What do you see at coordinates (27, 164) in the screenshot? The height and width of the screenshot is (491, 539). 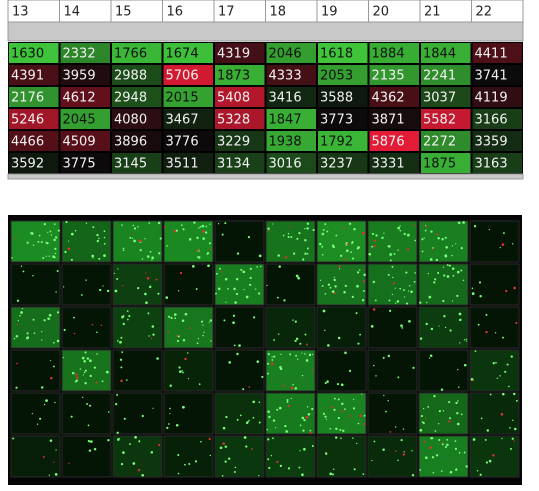 I see `cell-value: 3592` at bounding box center [27, 164].